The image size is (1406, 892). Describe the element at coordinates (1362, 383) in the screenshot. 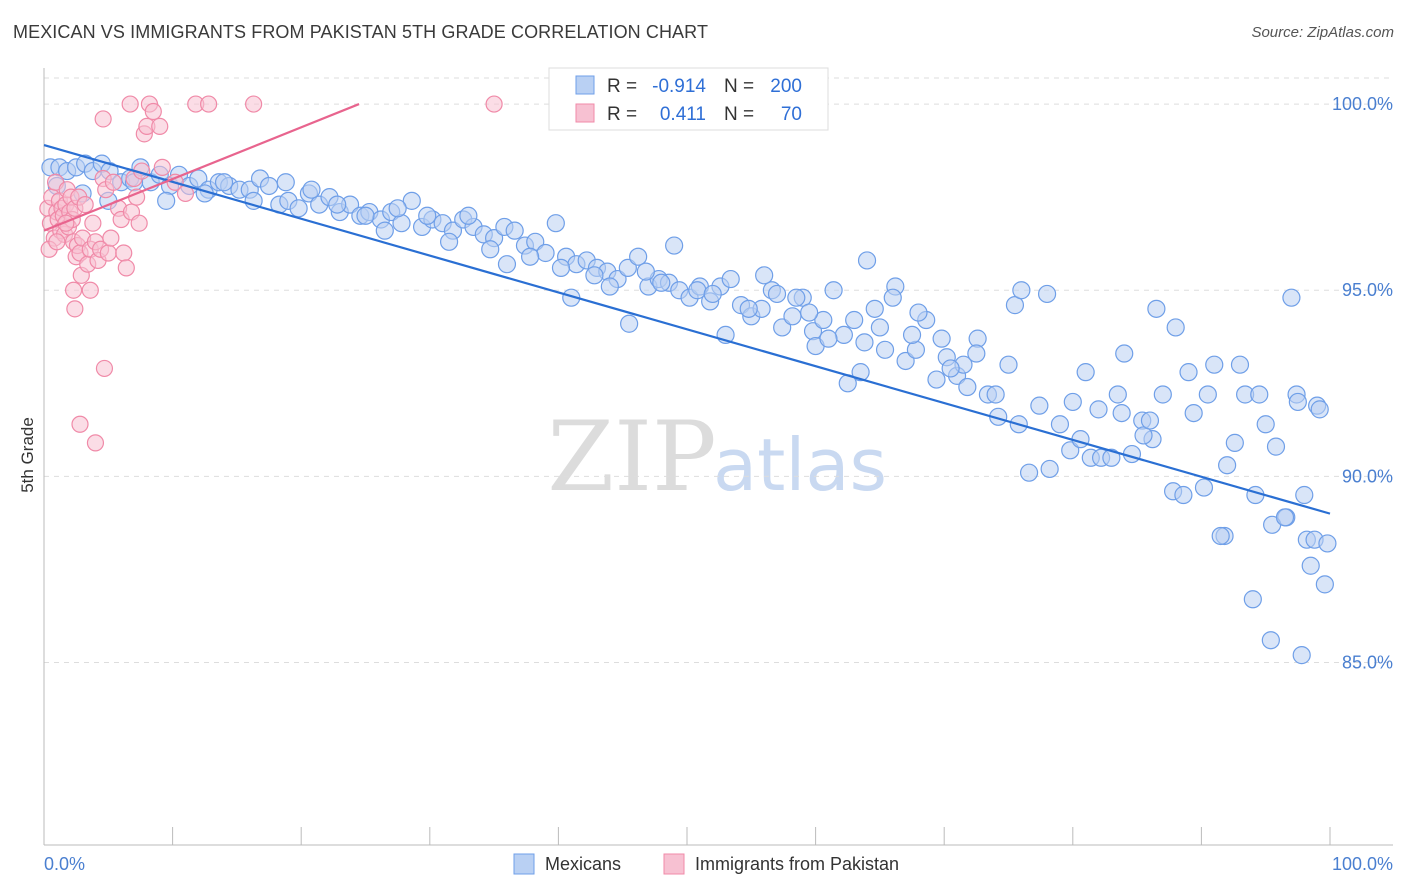

I see `y-tick-labels: 100.0% 95.0% 90.0% 85.0%` at that location.